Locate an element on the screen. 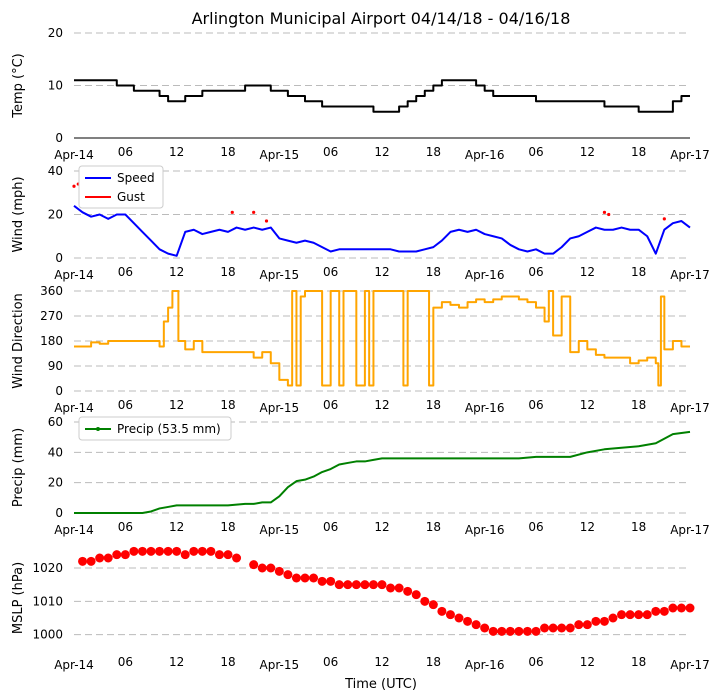 The width and height of the screenshot is (720, 700). y-tick-label: 1010 is located at coordinates (47, 601).